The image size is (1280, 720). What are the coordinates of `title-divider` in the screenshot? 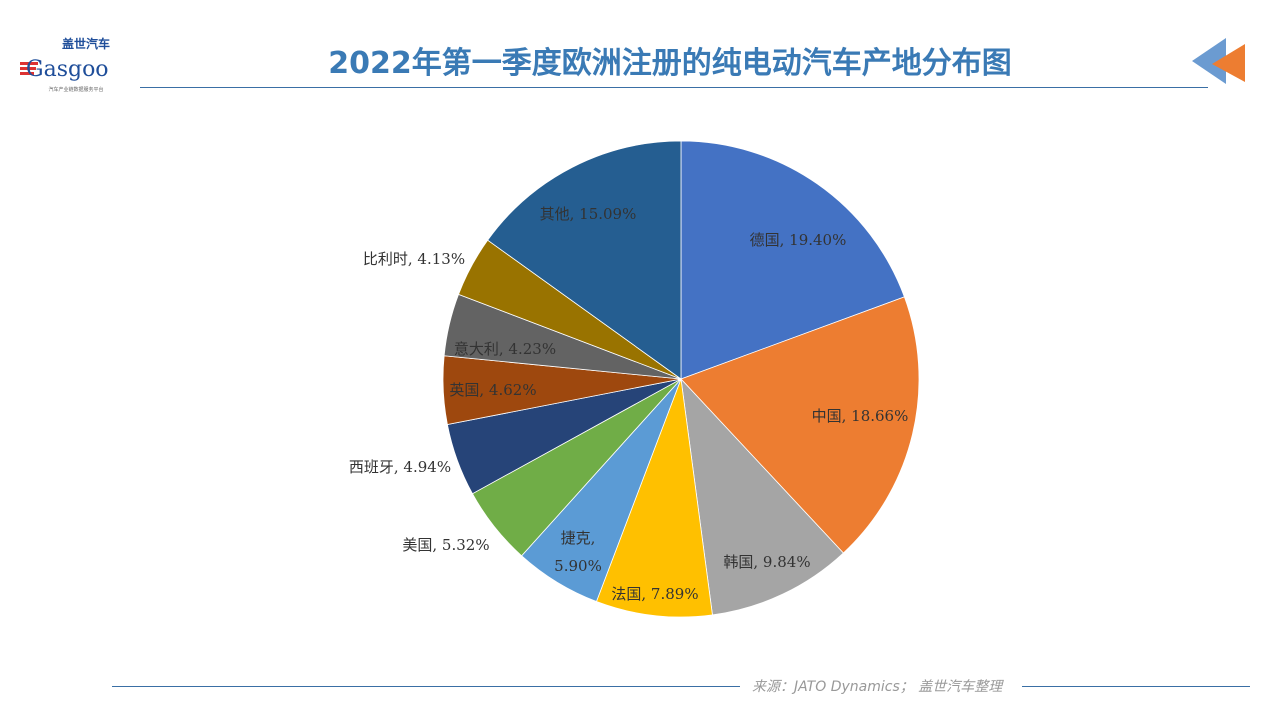 It's located at (674, 87).